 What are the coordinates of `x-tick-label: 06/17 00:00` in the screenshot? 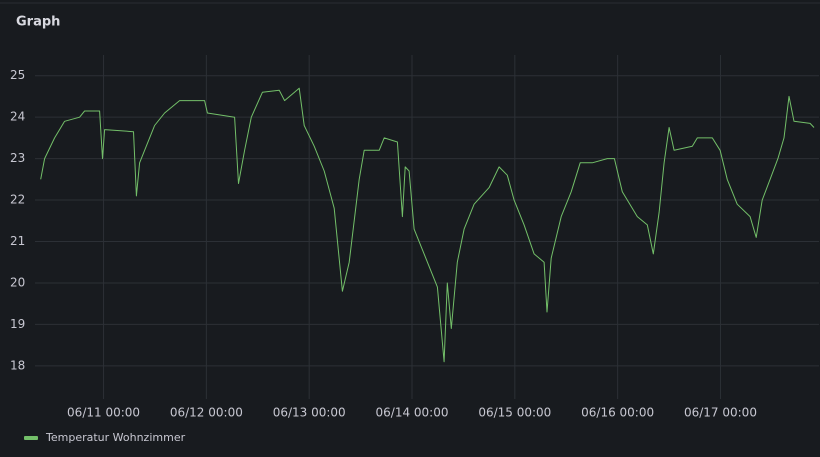 It's located at (720, 413).